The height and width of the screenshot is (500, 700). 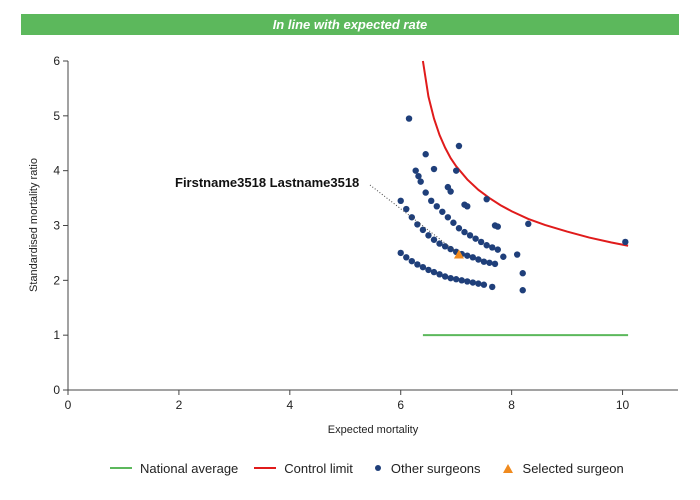 What do you see at coordinates (573, 468) in the screenshot?
I see `legend-label: Selected surgeon` at bounding box center [573, 468].